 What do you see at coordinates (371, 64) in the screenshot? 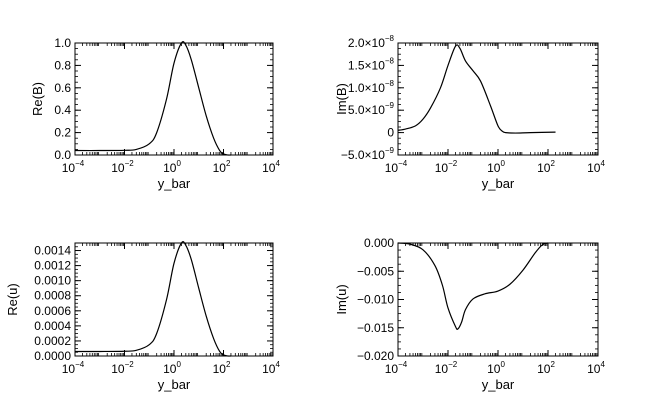
I see `y-tick-label: 1.5×10⁻⁸` at bounding box center [371, 64].